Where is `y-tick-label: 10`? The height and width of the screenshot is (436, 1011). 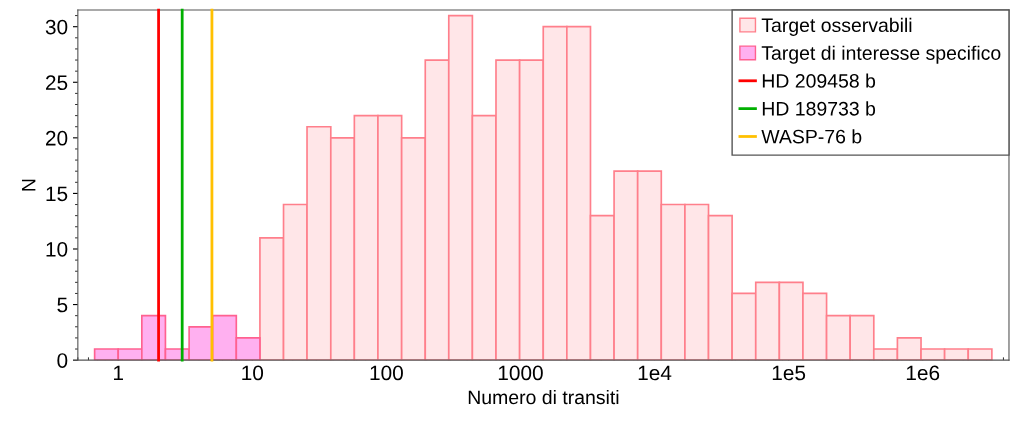
y-tick-label: 10 is located at coordinates (57, 249).